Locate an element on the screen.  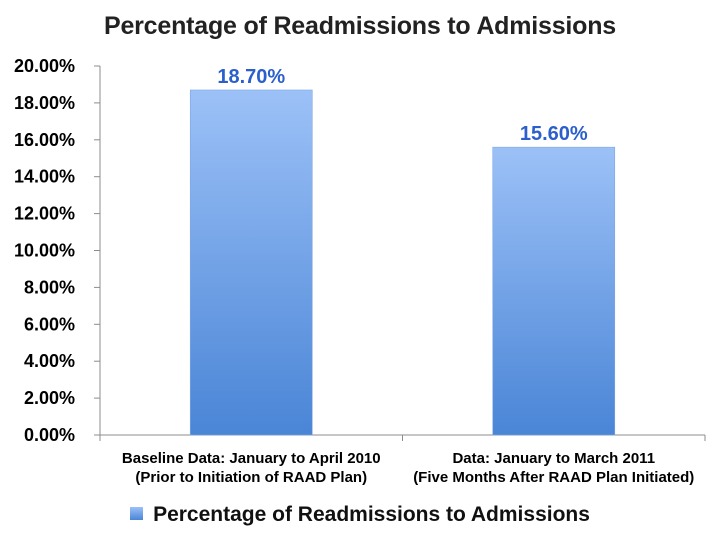
x-axis is located at coordinates (402, 437).